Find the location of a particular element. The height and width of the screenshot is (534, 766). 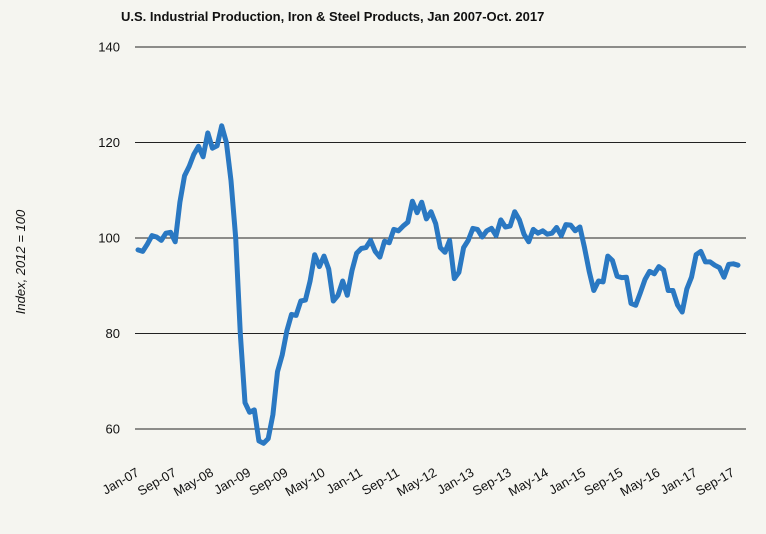

y-tick-label: 140 is located at coordinates (109, 47).